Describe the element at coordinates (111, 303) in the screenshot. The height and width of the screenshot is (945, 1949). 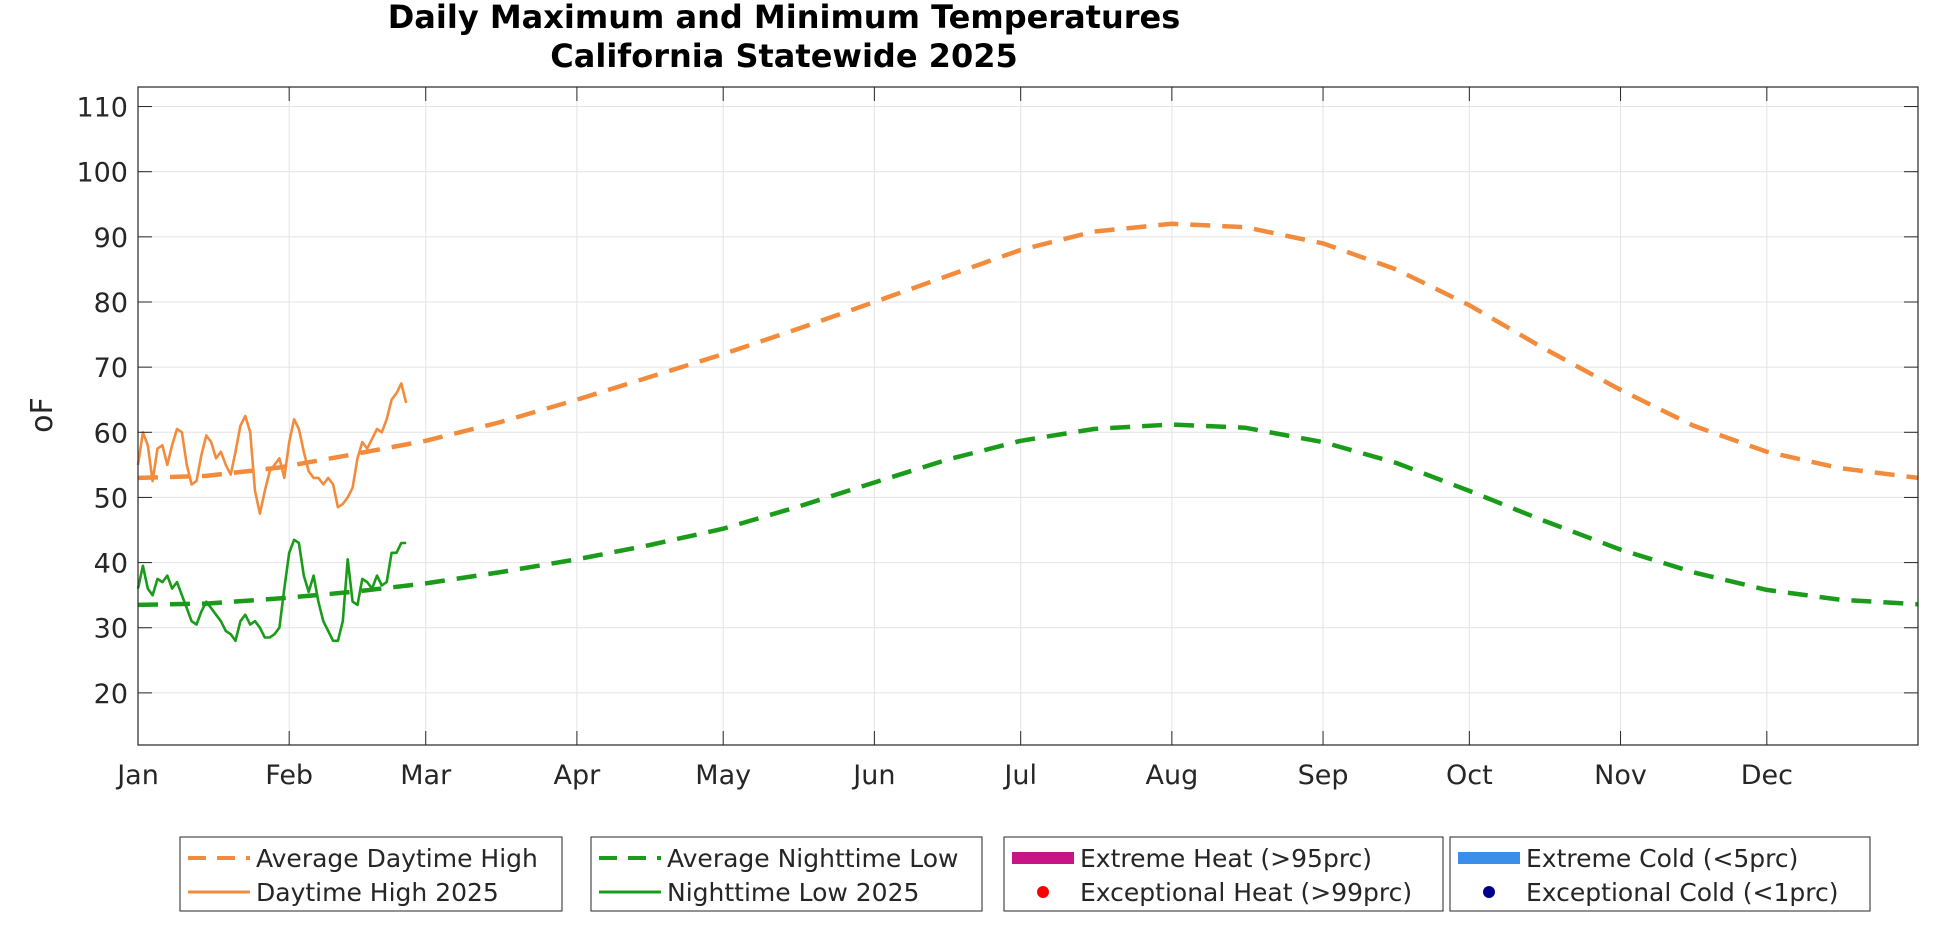
I see `y-tick-label: 80` at that location.